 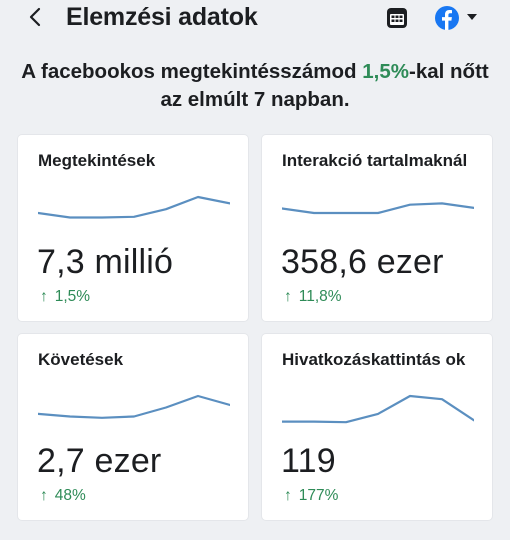 What do you see at coordinates (397, 18) in the screenshot?
I see `calendar-icon` at bounding box center [397, 18].